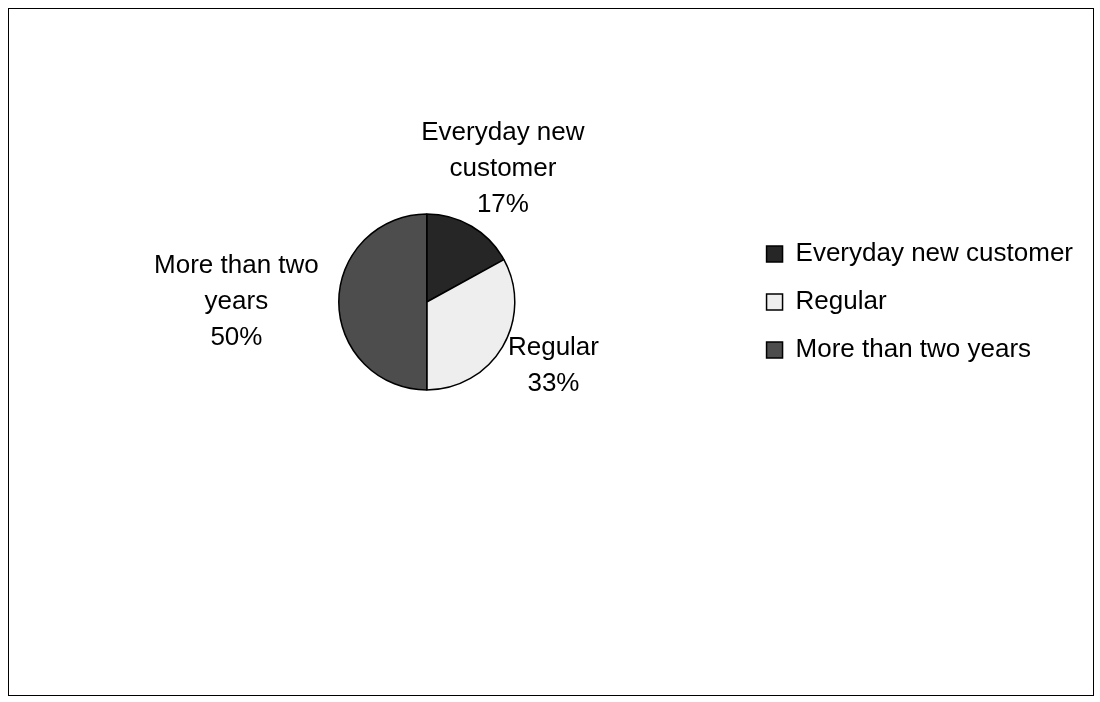 This screenshot has width=1100, height=702. What do you see at coordinates (236, 282) in the screenshot?
I see `slice-label: More than two years` at bounding box center [236, 282].